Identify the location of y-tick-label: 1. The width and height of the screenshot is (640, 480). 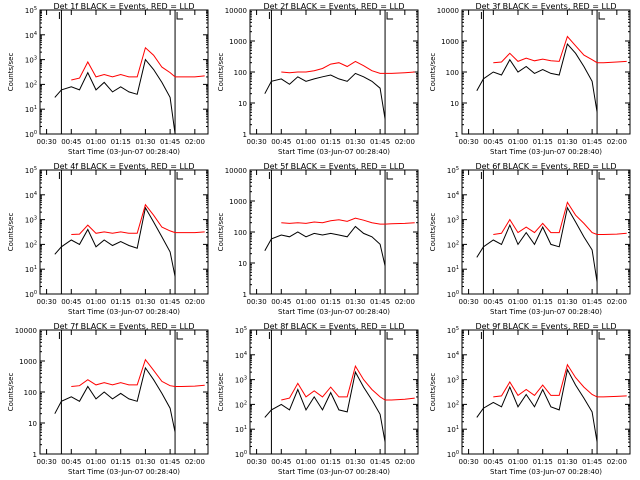
(457, 135).